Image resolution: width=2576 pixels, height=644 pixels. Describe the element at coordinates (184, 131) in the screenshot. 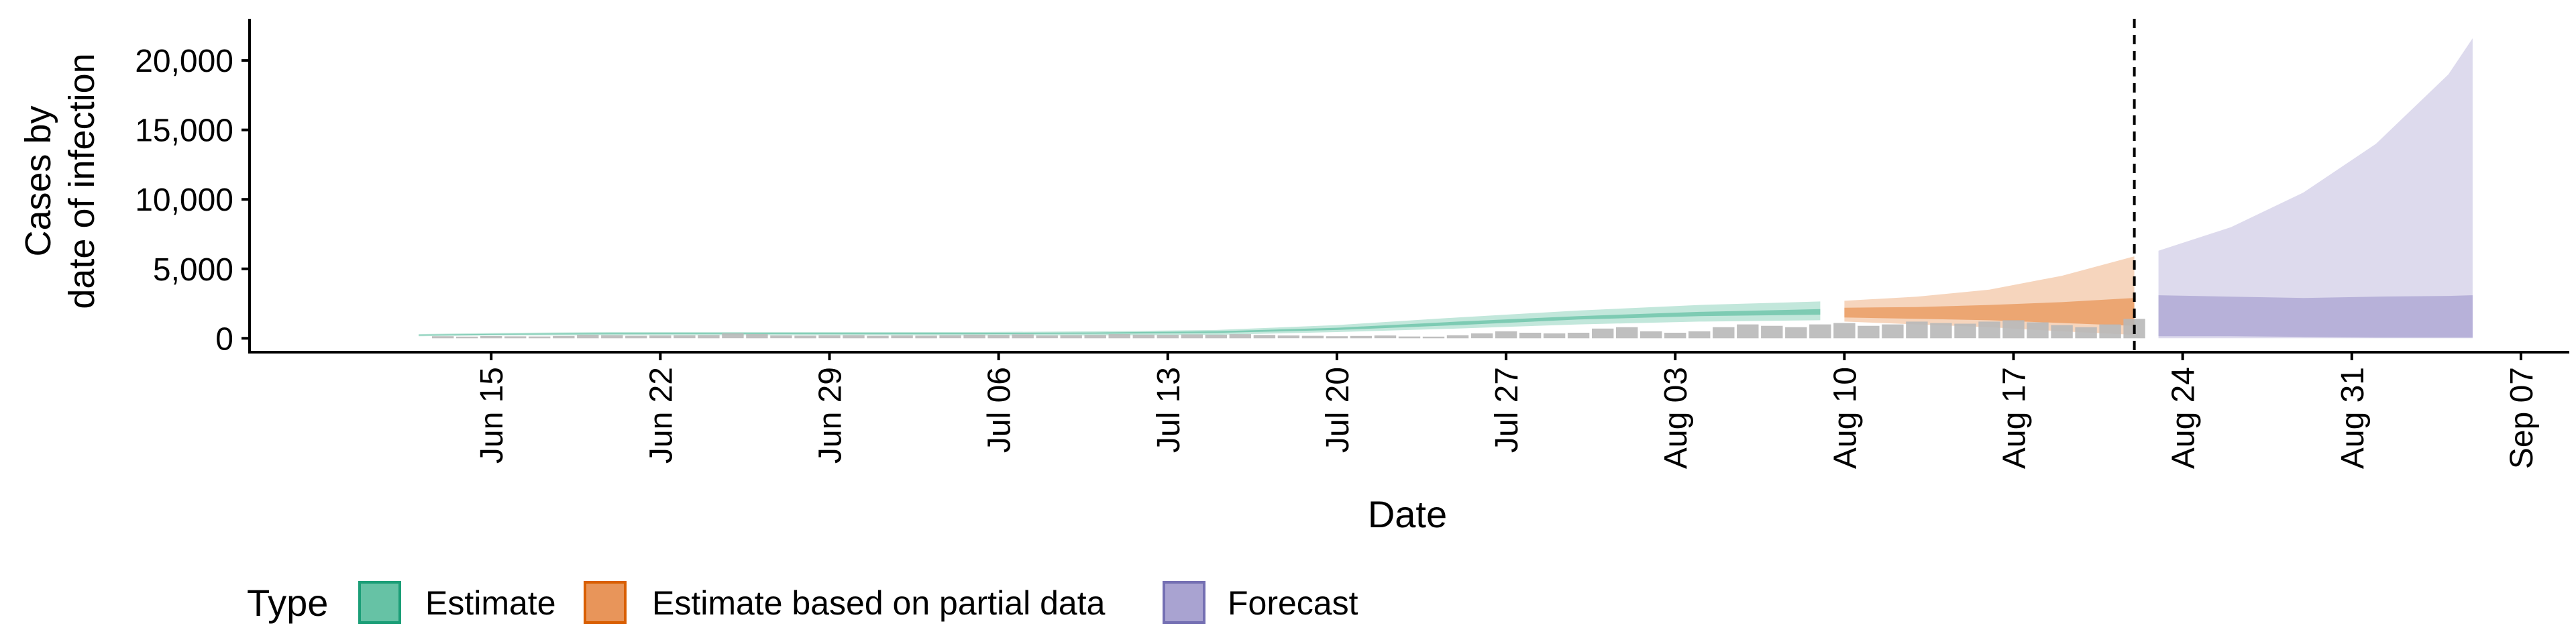

I see `y-tick-label: 15,000` at that location.